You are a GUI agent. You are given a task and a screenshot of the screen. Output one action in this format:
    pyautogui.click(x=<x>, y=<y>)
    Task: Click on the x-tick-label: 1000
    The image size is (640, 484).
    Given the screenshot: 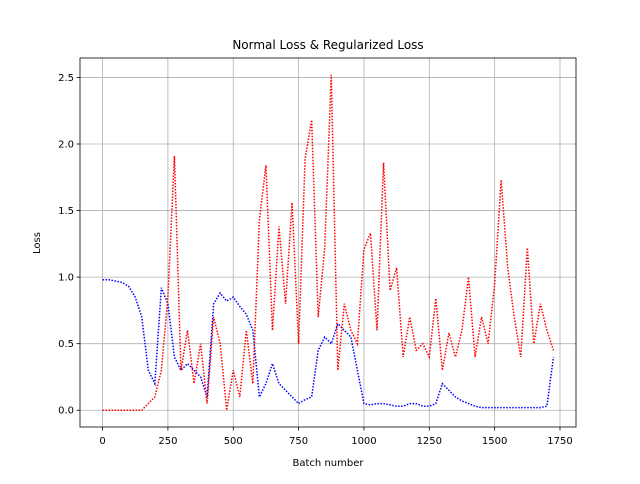 What is the action you would take?
    pyautogui.click(x=363, y=441)
    